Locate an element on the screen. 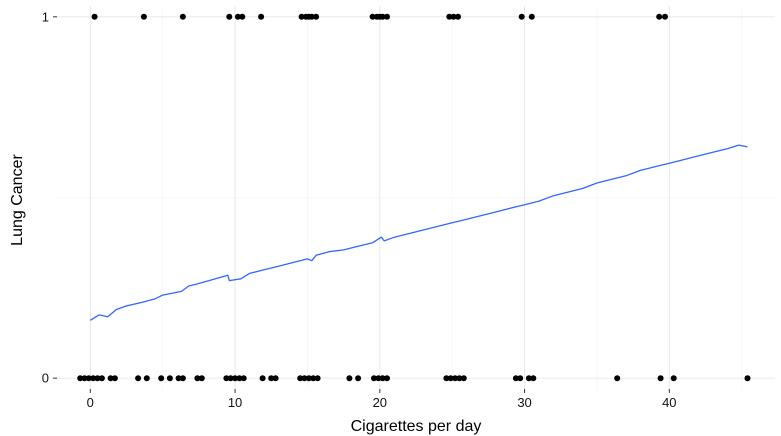 The width and height of the screenshot is (781, 436). x-tick-label: 0 is located at coordinates (90, 402).